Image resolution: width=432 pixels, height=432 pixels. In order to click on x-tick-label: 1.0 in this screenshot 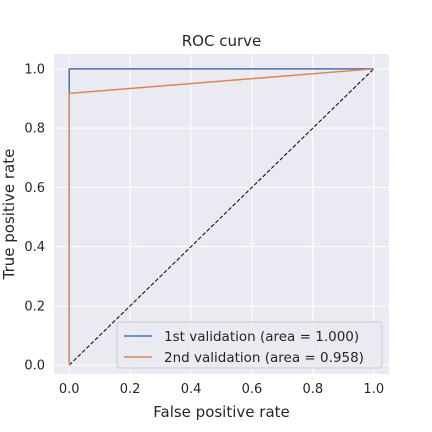, I will do `click(373, 389)`.